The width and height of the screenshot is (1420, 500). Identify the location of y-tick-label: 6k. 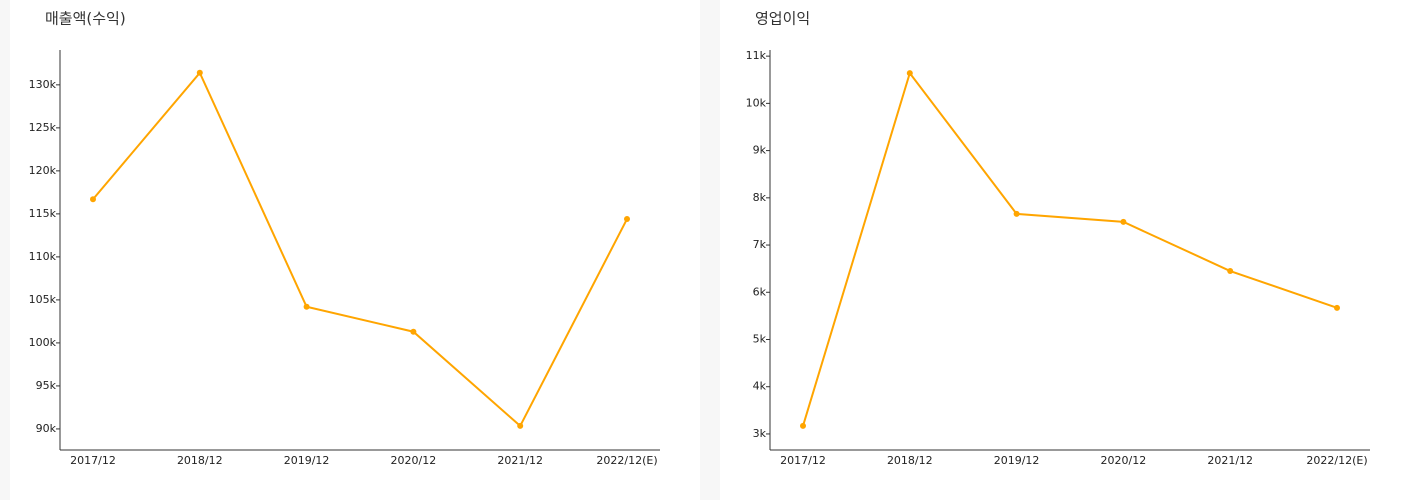
(760, 291).